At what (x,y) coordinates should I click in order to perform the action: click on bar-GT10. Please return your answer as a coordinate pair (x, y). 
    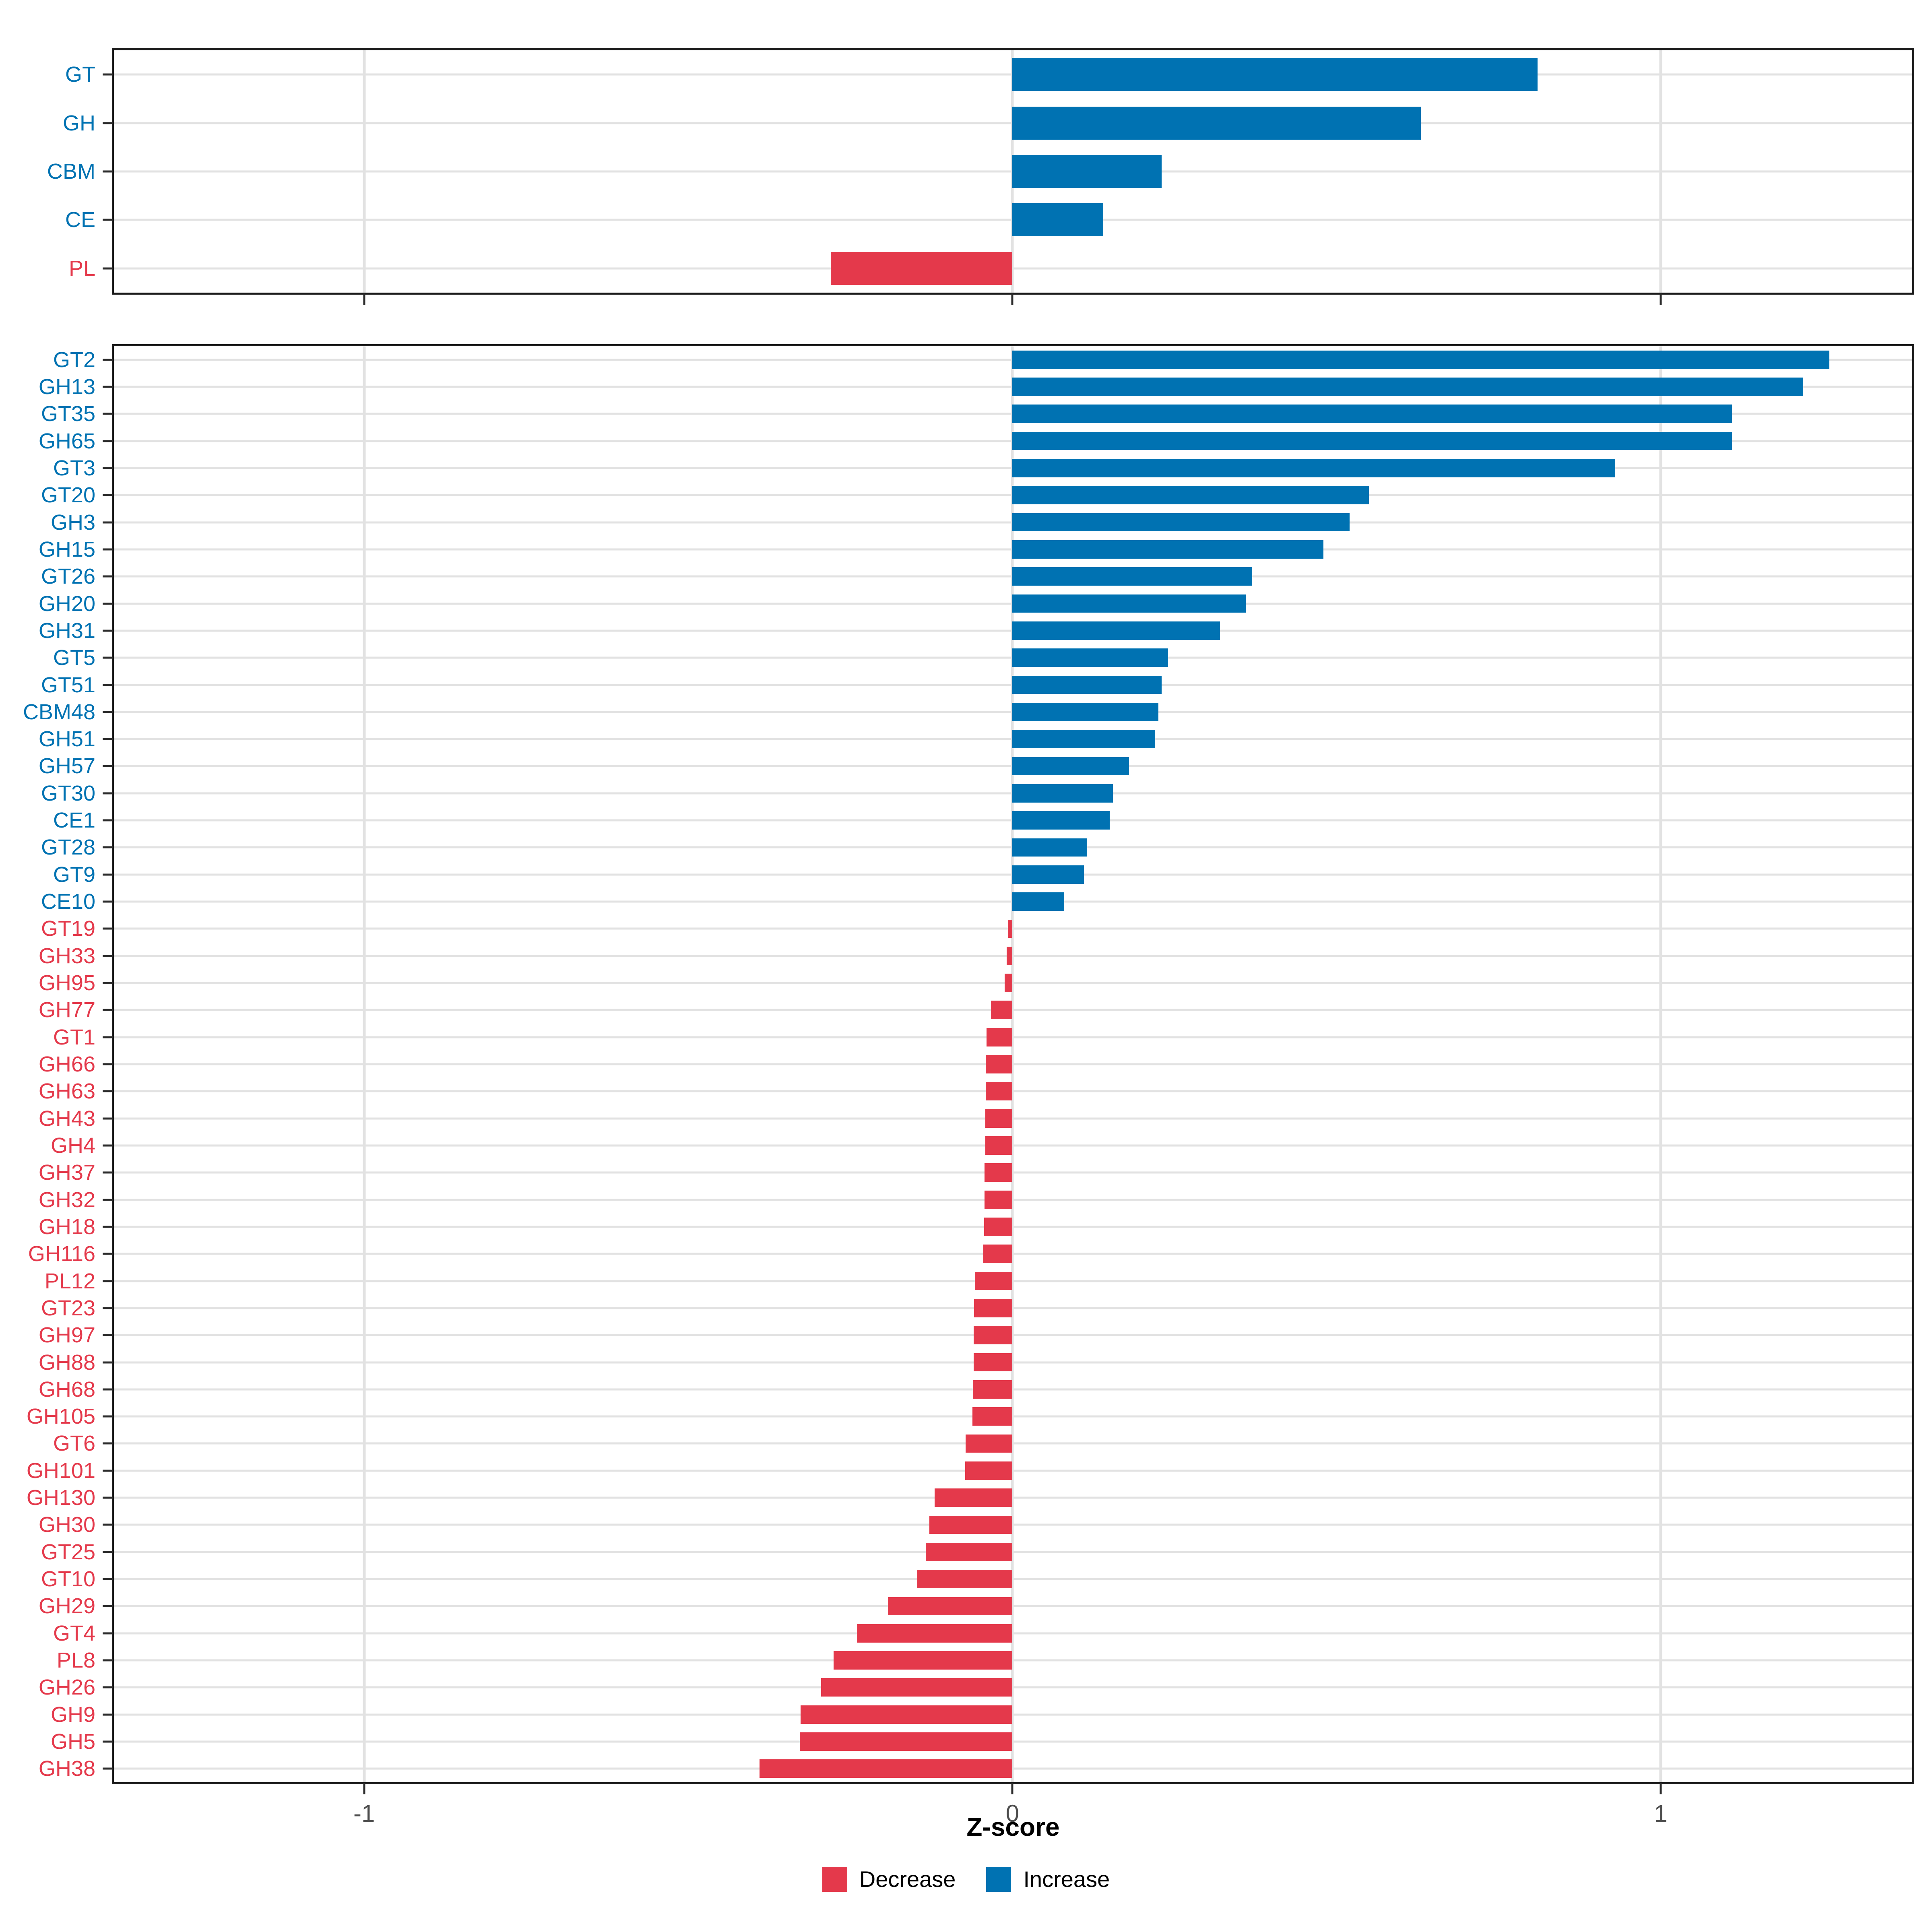
    Looking at the image, I should click on (965, 1579).